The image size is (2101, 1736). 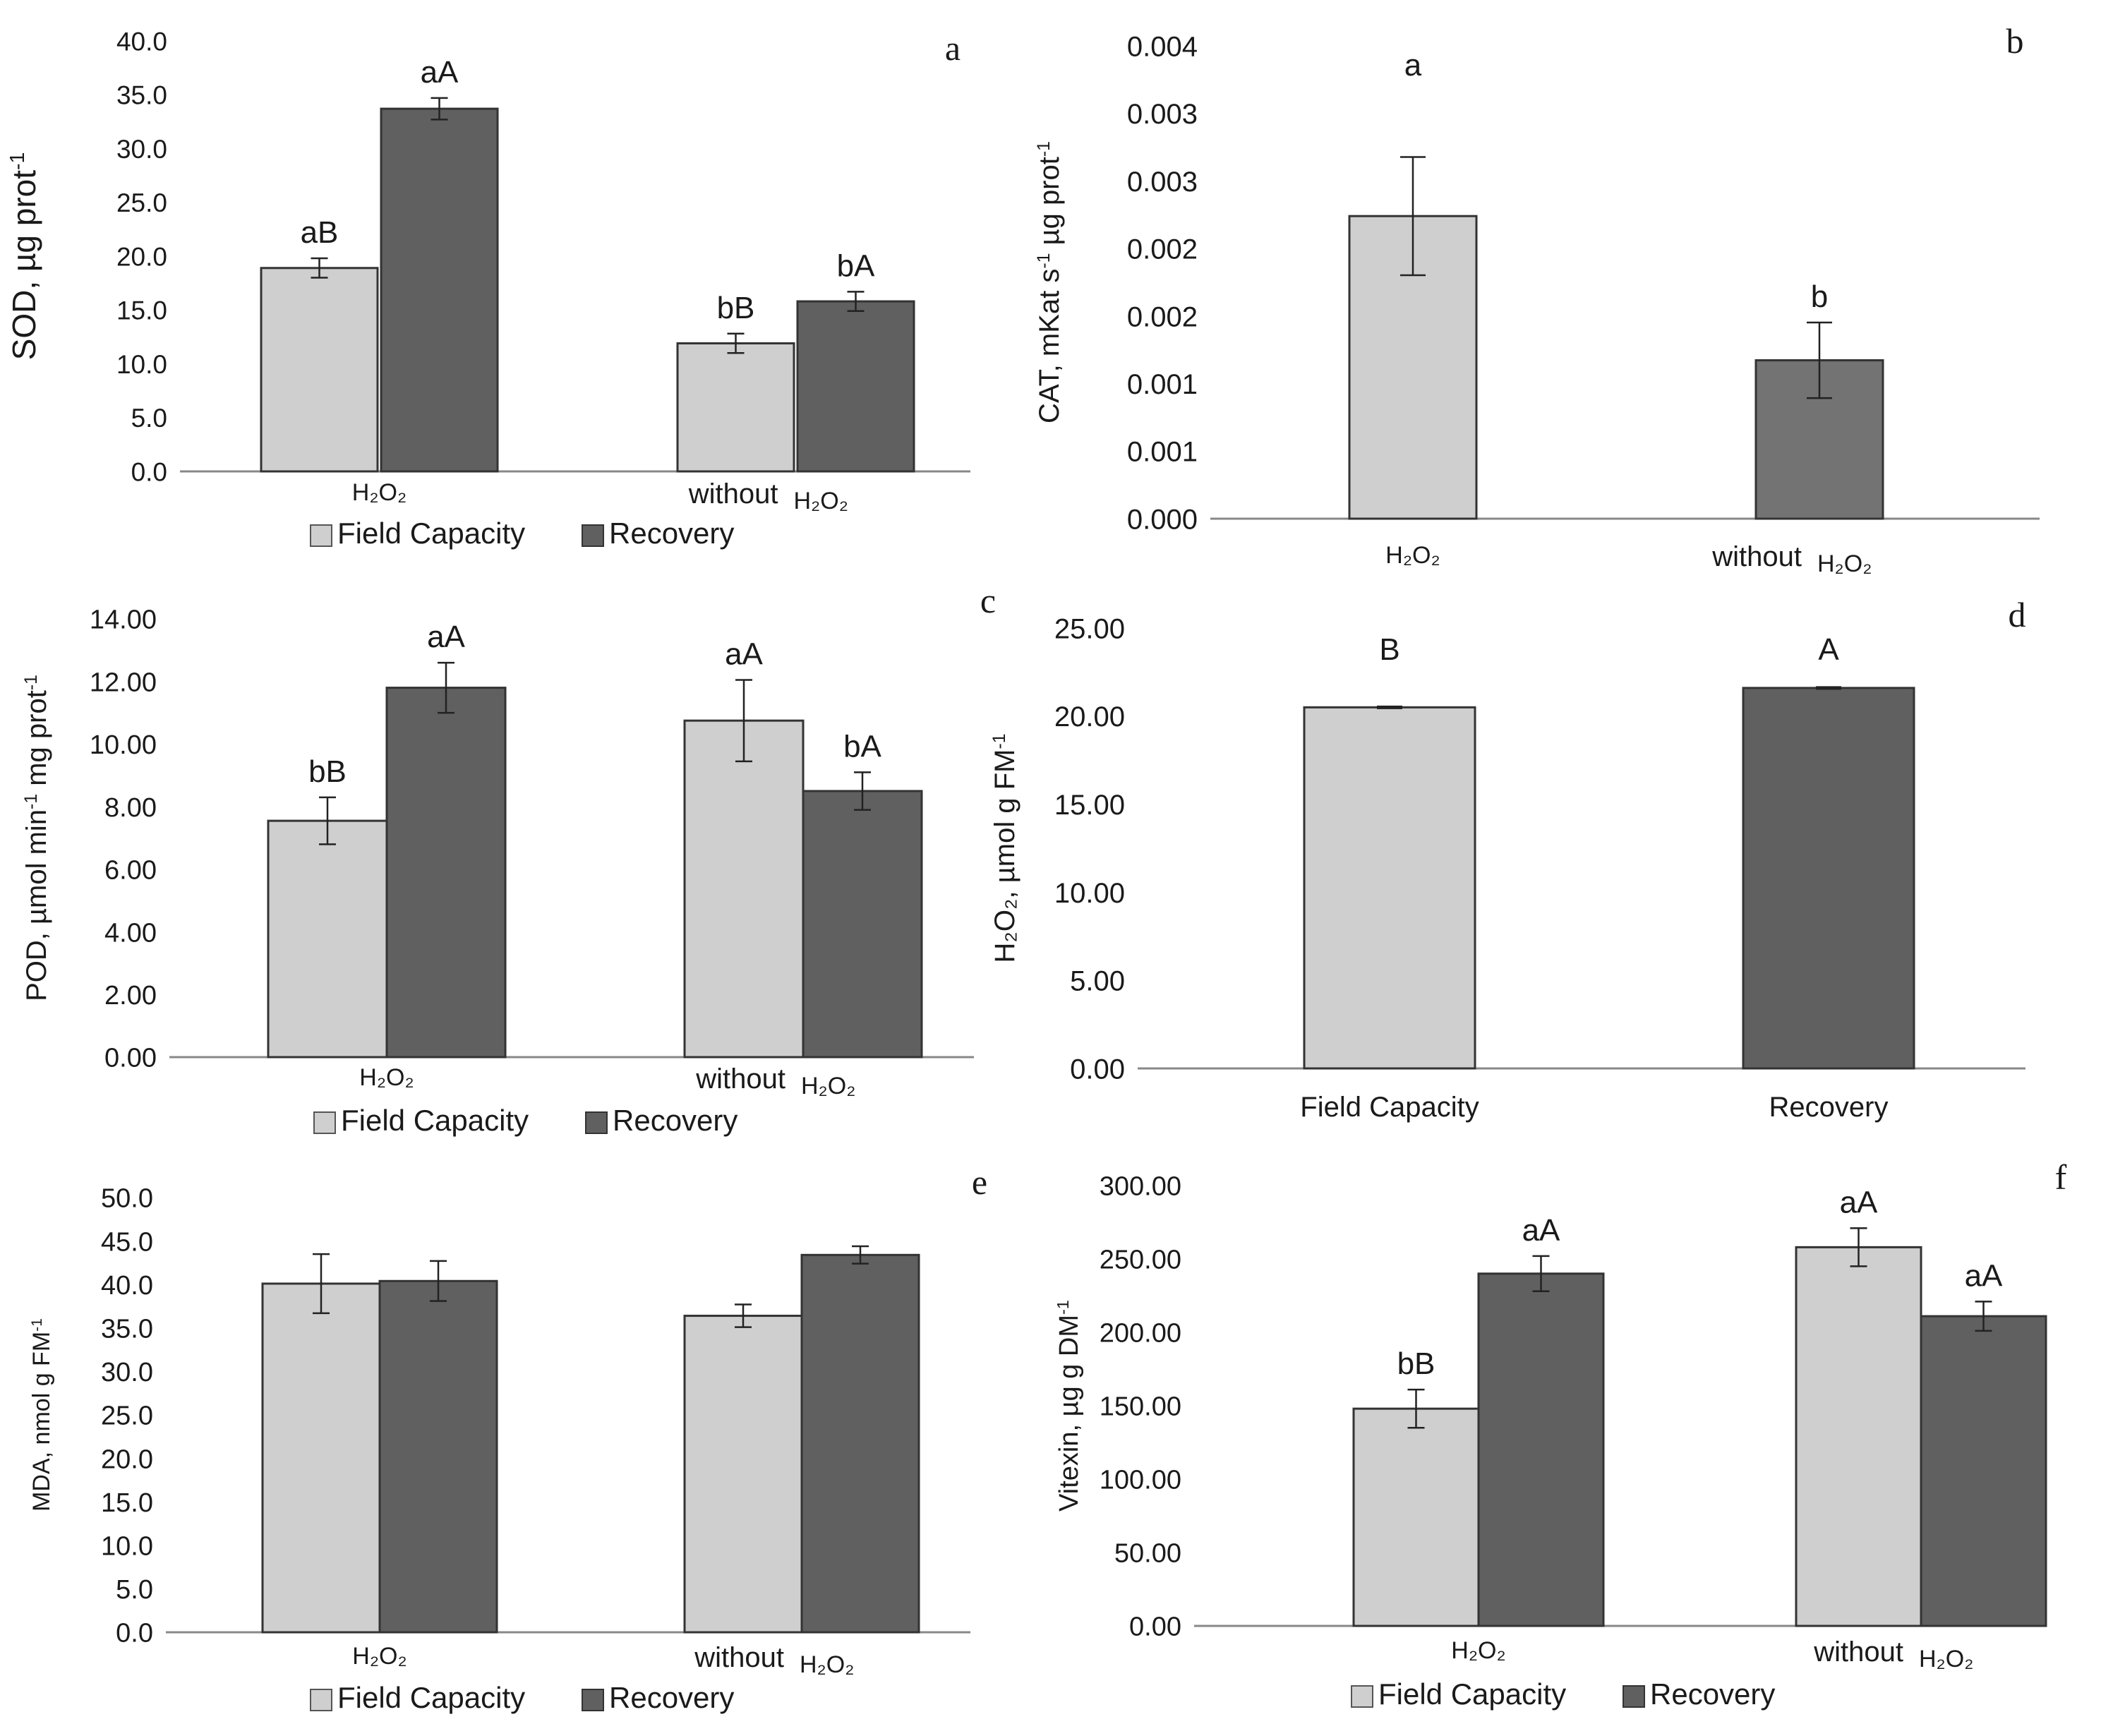 What do you see at coordinates (1089, 805) in the screenshot?
I see `y-tick-label: 15.00` at bounding box center [1089, 805].